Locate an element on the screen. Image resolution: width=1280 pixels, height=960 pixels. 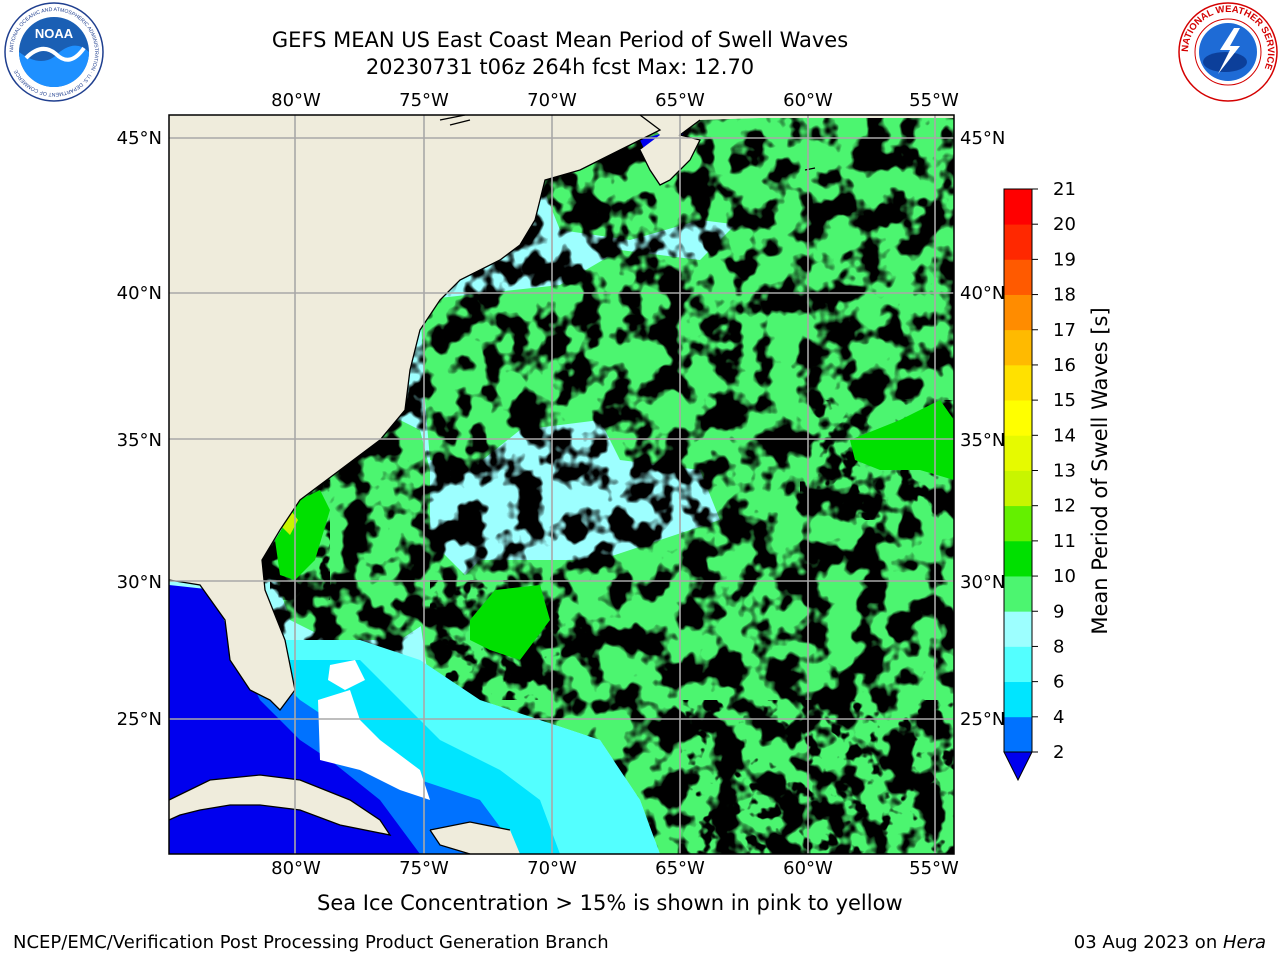
nodata-bahamas-small is located at coordinates (346, 675).